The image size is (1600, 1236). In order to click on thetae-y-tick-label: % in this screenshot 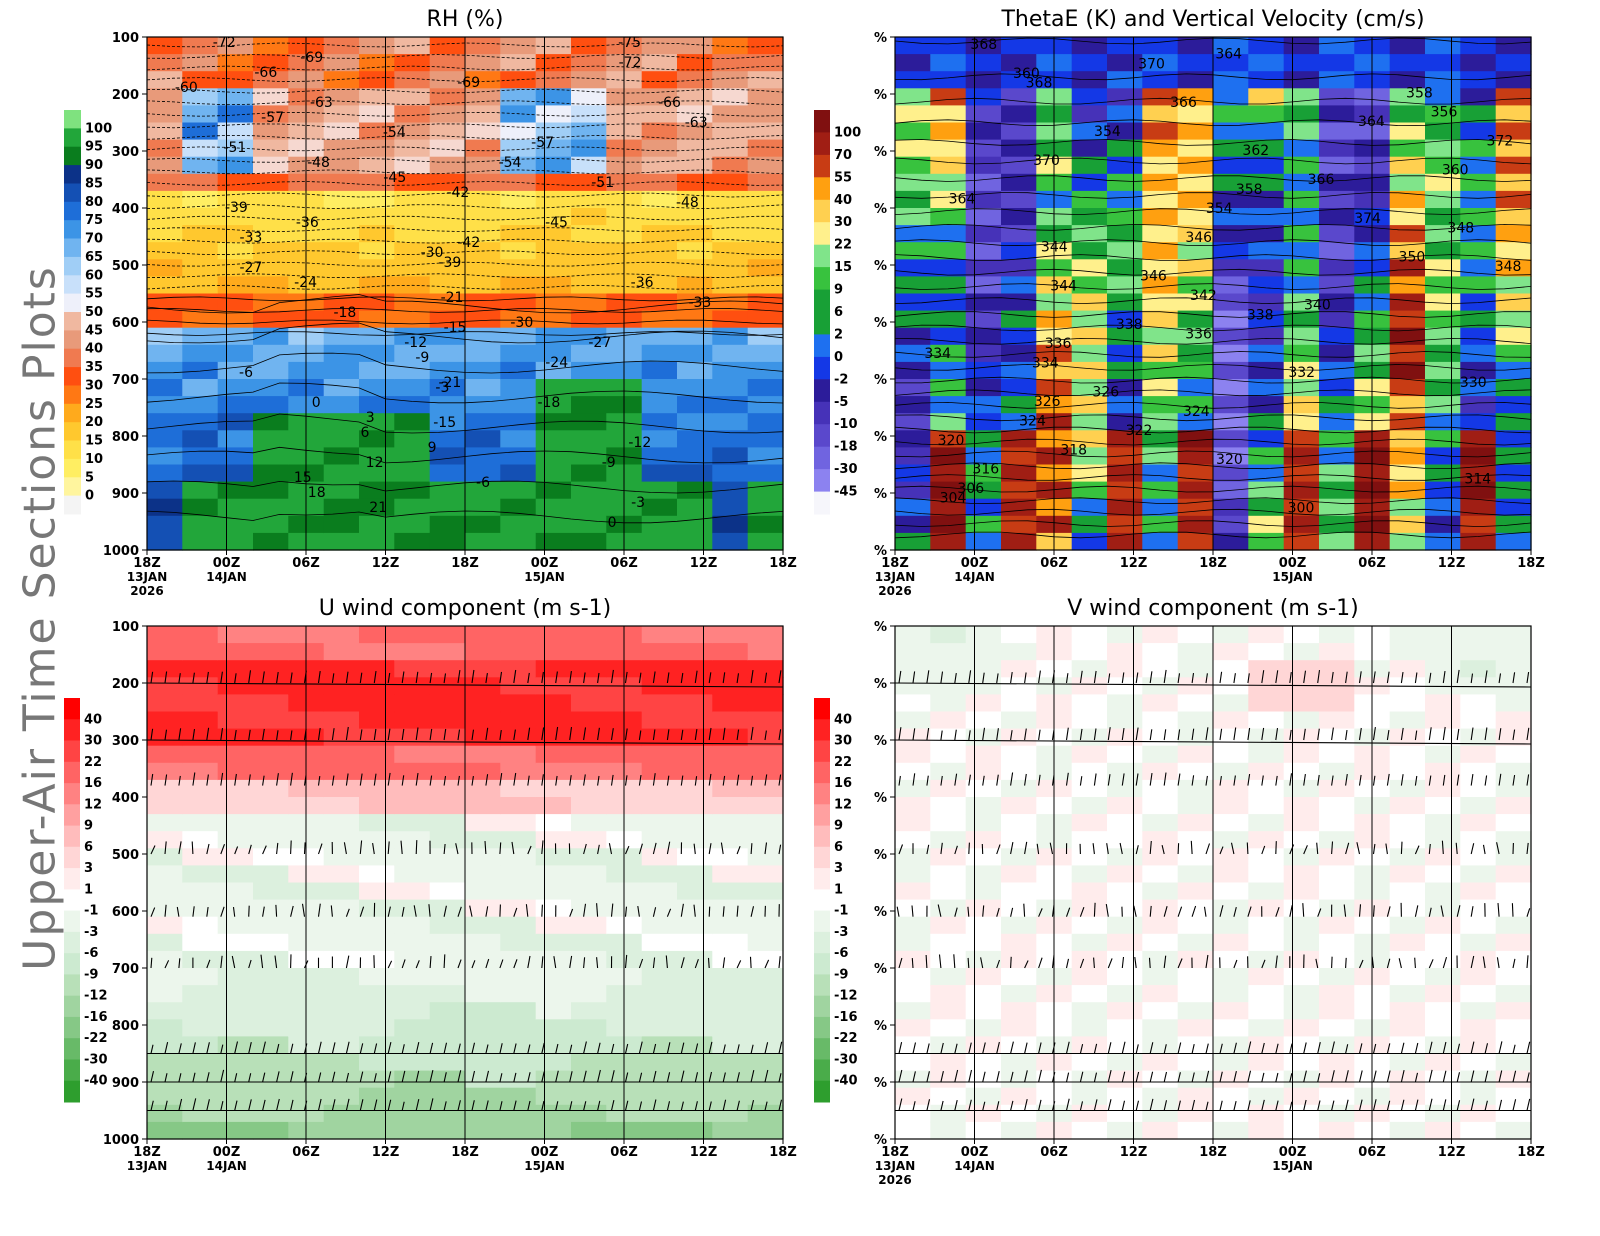, I will do `click(880, 437)`.